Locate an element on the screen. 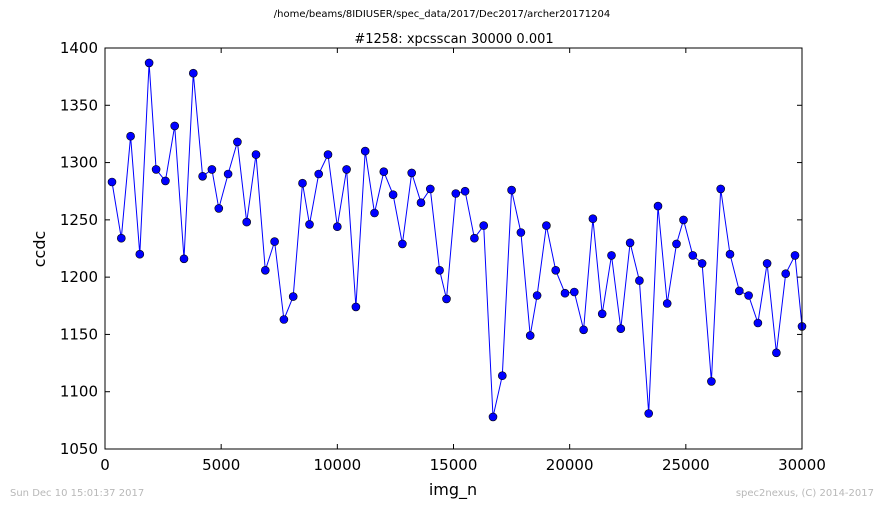  x-axis-label: img_n is located at coordinates (453, 490).